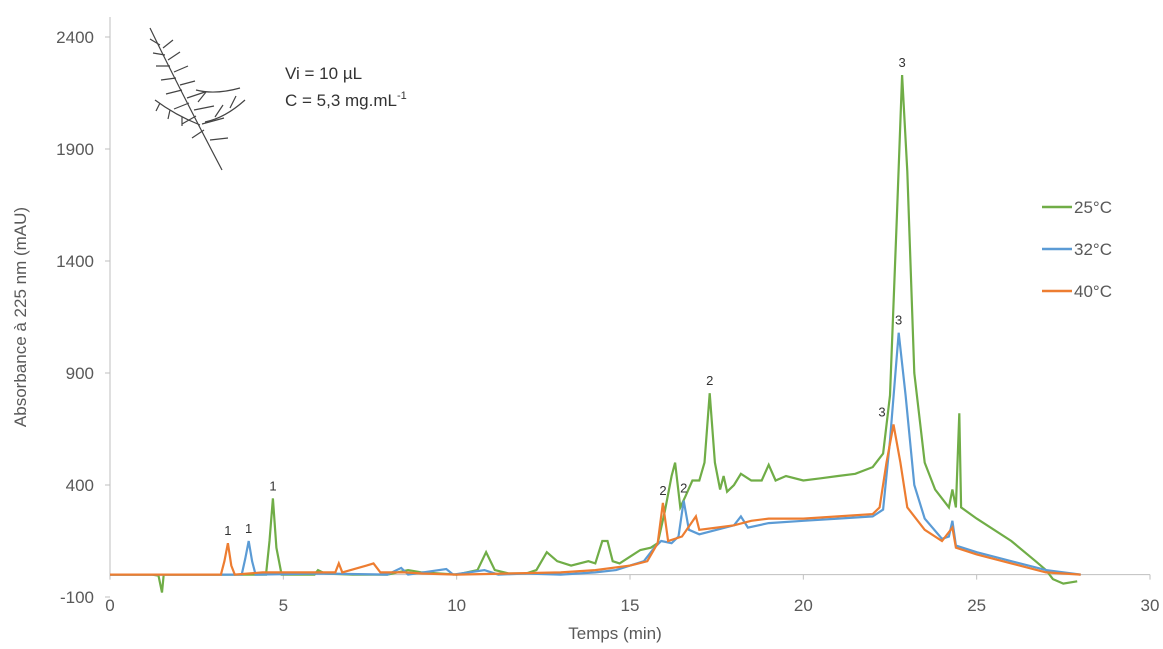 This screenshot has height=649, width=1163. I want to click on x-tick-label: 30, so click(1150, 605).